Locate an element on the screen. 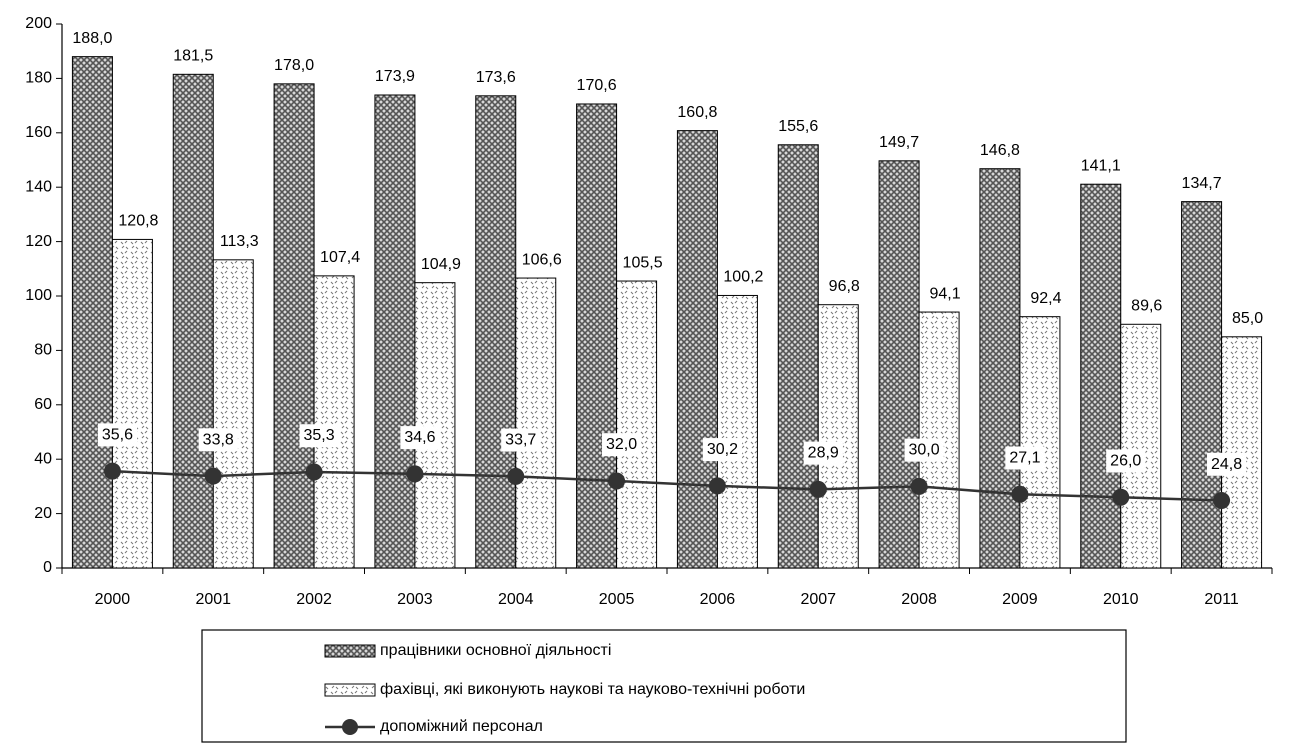  line-value-label: 32,0 is located at coordinates (621, 444).